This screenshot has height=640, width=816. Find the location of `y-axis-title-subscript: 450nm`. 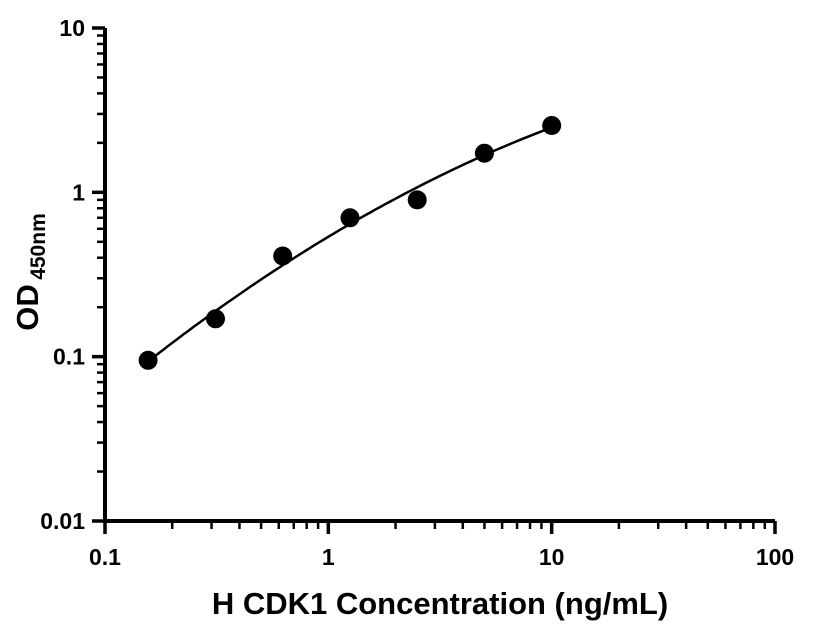

y-axis-title-subscript: 450nm is located at coordinates (38, 246).